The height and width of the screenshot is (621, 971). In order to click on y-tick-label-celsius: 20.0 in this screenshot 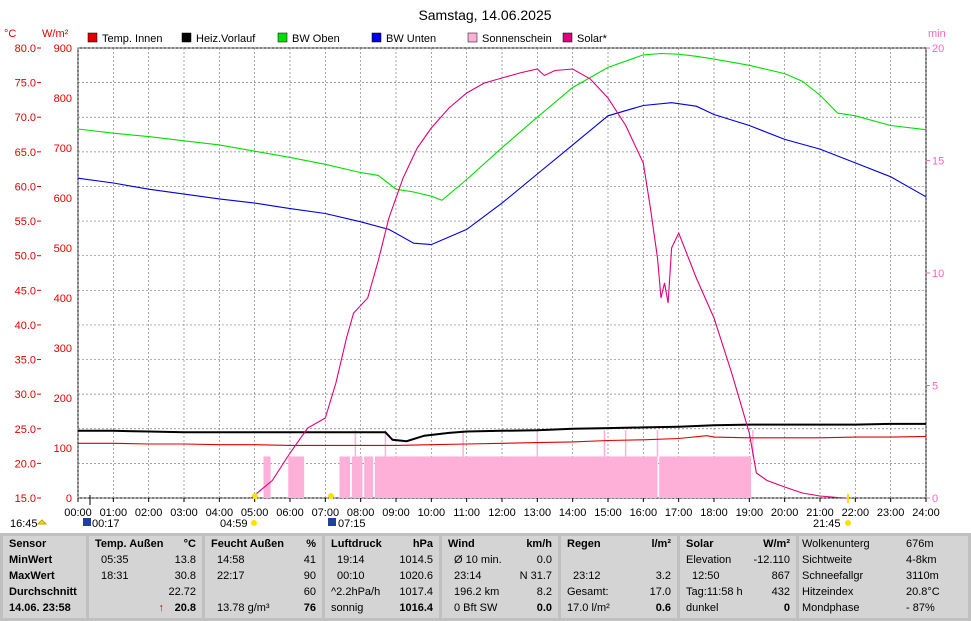, I will do `click(25, 464)`.